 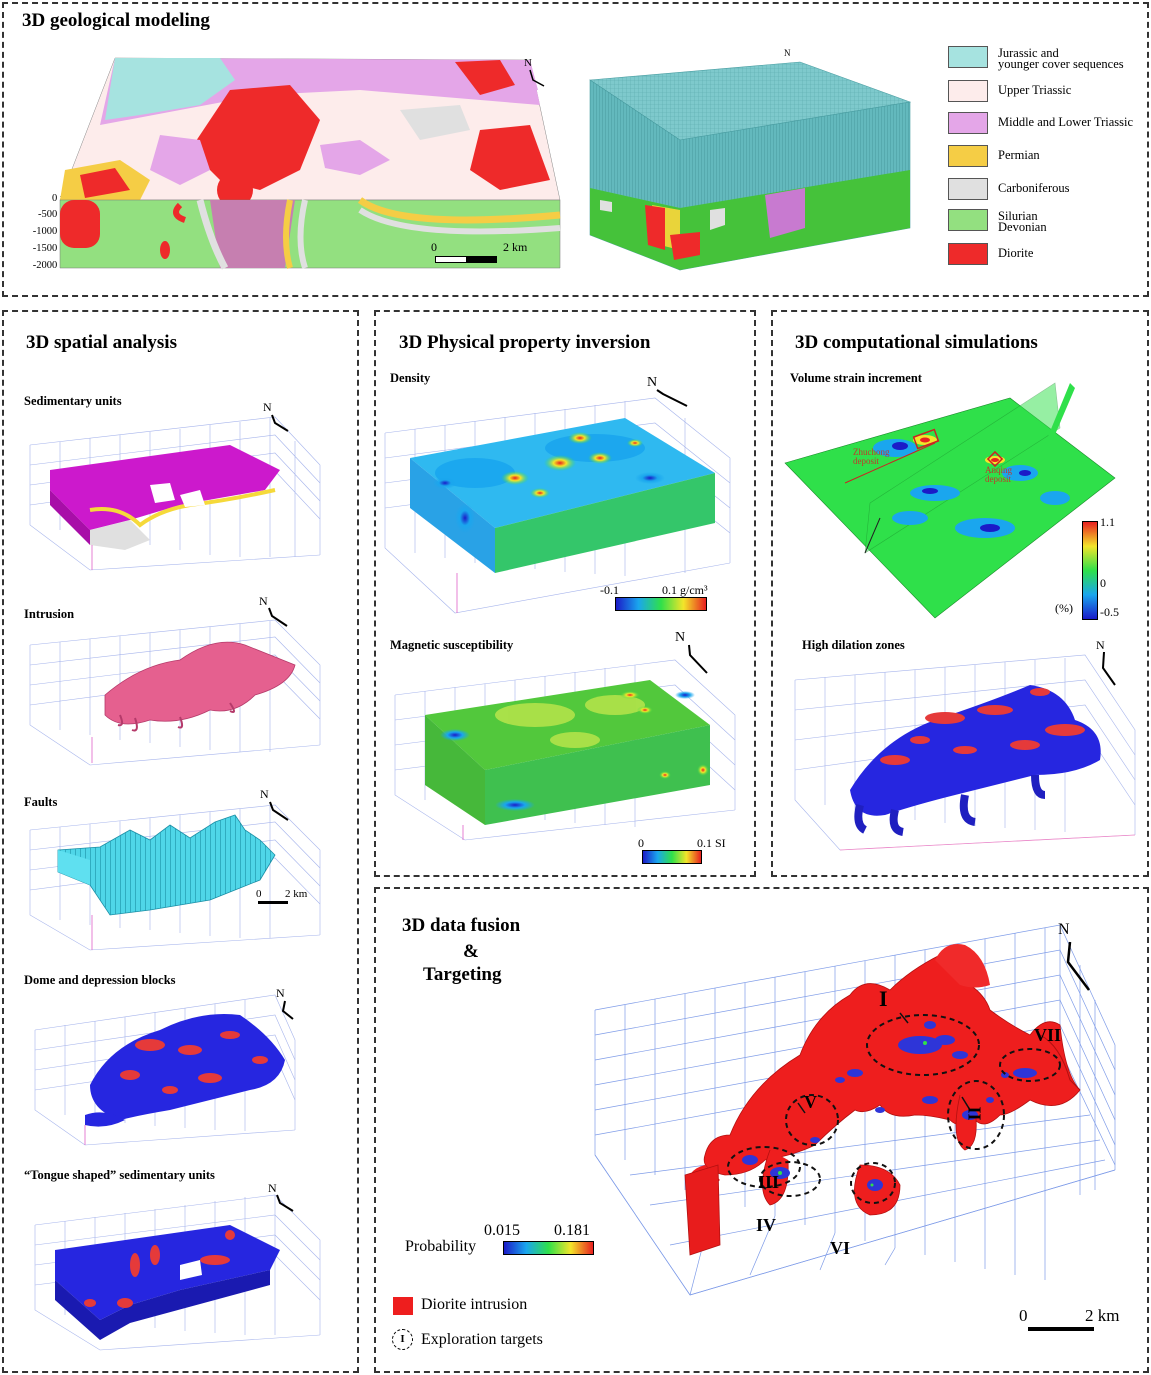 What do you see at coordinates (968, 91) in the screenshot?
I see `legend-swatch-upper-triassic` at bounding box center [968, 91].